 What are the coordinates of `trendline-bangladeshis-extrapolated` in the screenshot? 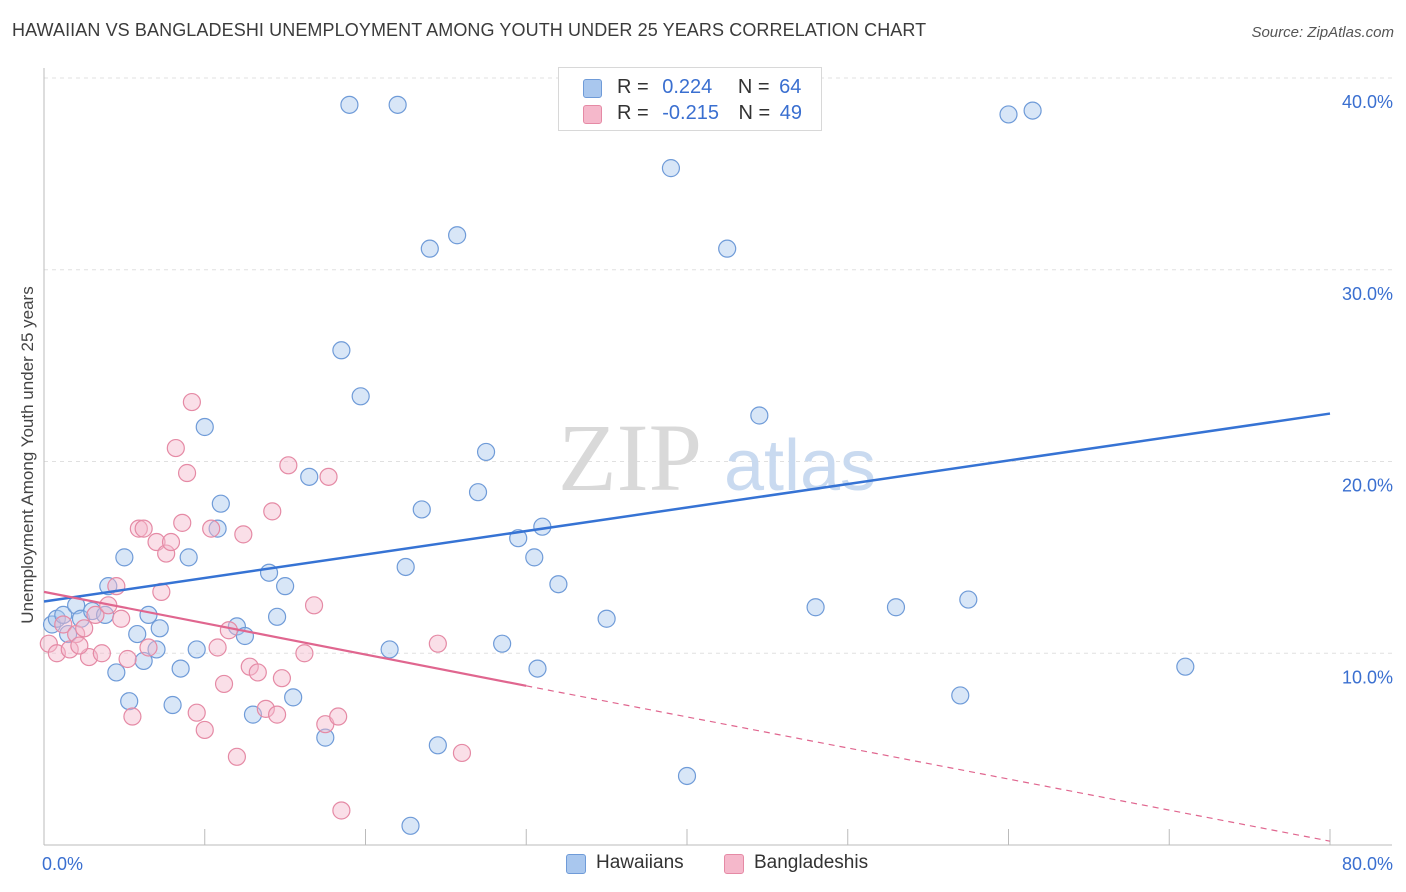 It's located at (928, 763).